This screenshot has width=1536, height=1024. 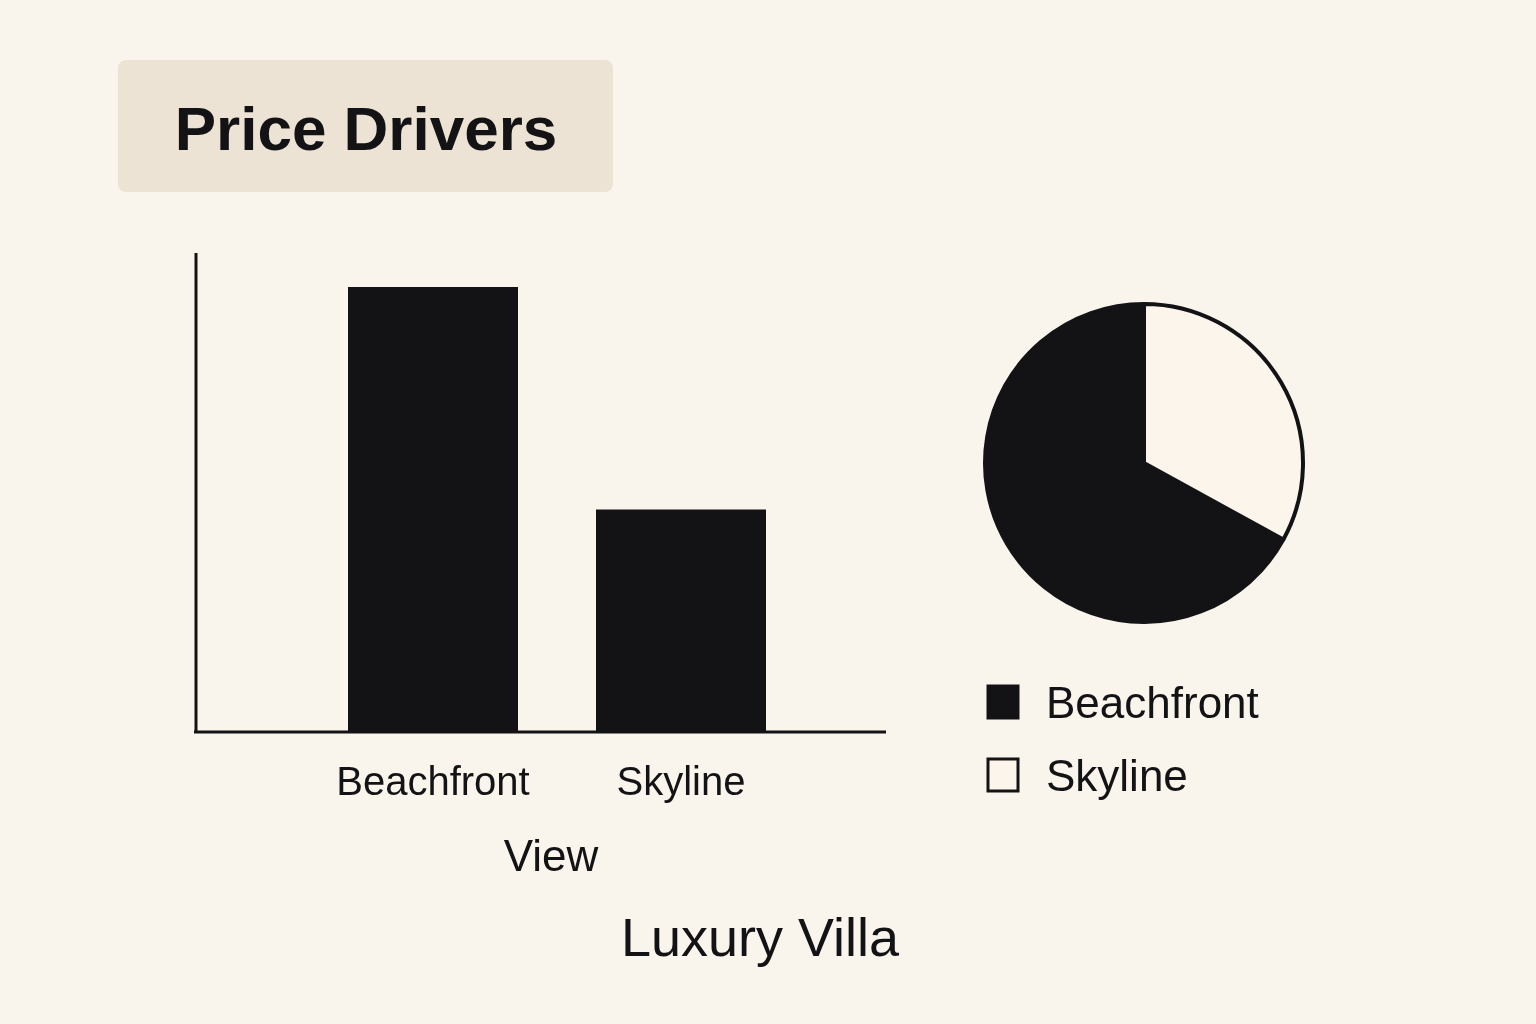 What do you see at coordinates (366, 128) in the screenshot?
I see `chart-title: Price Drivers` at bounding box center [366, 128].